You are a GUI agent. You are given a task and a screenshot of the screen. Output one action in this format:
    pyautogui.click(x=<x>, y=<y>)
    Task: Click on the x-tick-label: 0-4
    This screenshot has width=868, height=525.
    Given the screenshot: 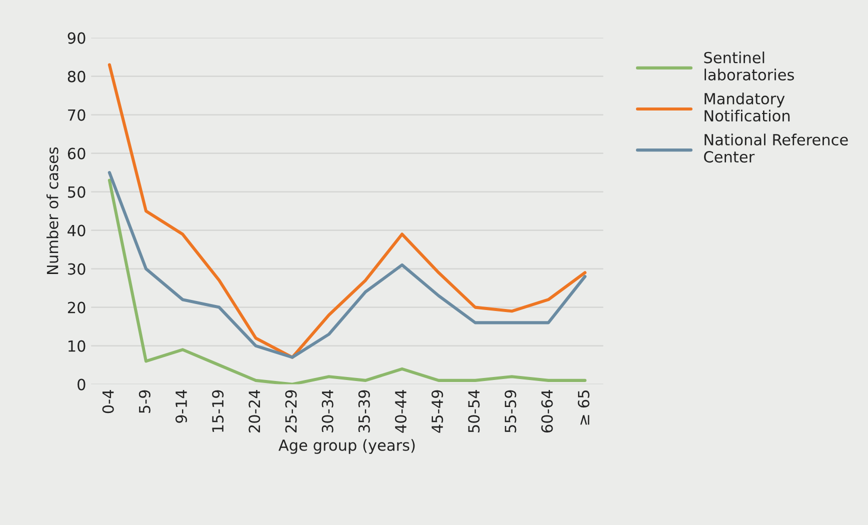 What is the action you would take?
    pyautogui.click(x=108, y=402)
    